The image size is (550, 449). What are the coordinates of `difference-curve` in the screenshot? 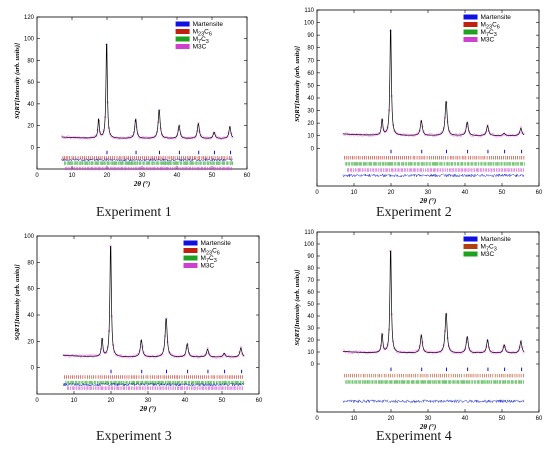 It's located at (153, 385).